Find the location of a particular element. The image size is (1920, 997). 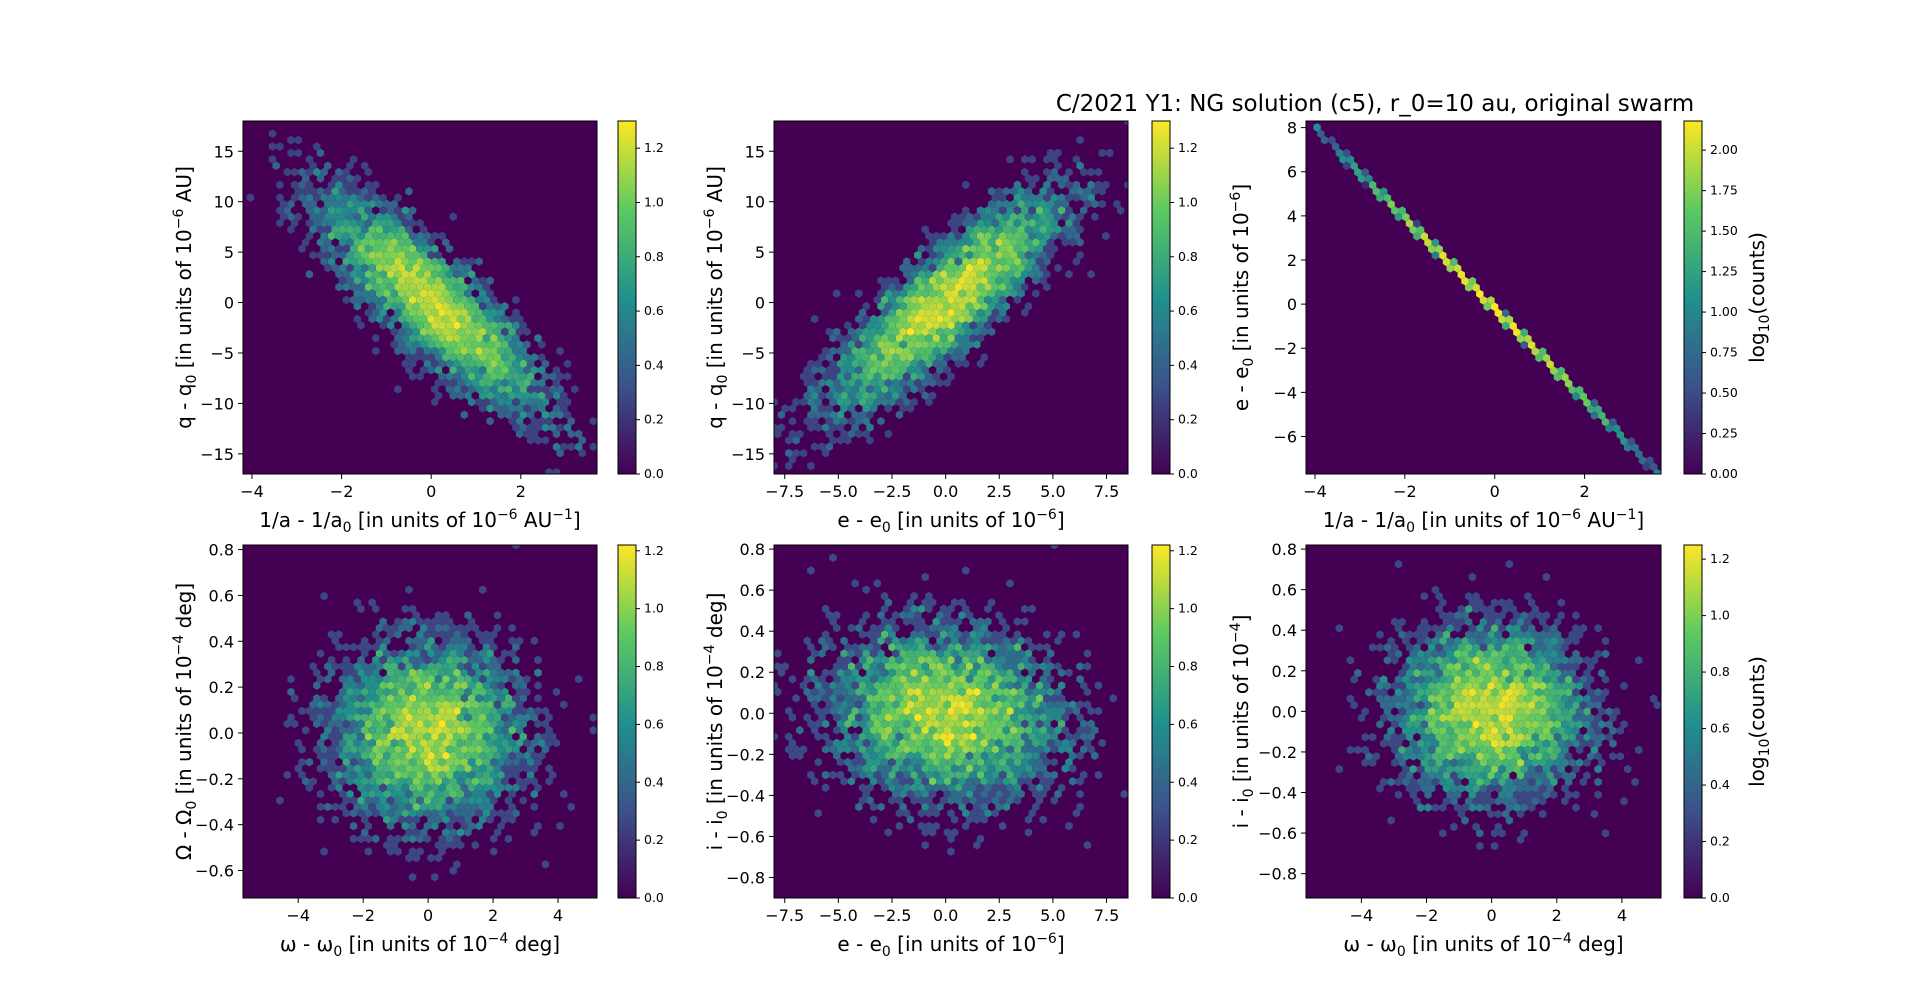

colorbar-tick-label: 0.75 is located at coordinates (1724, 352).